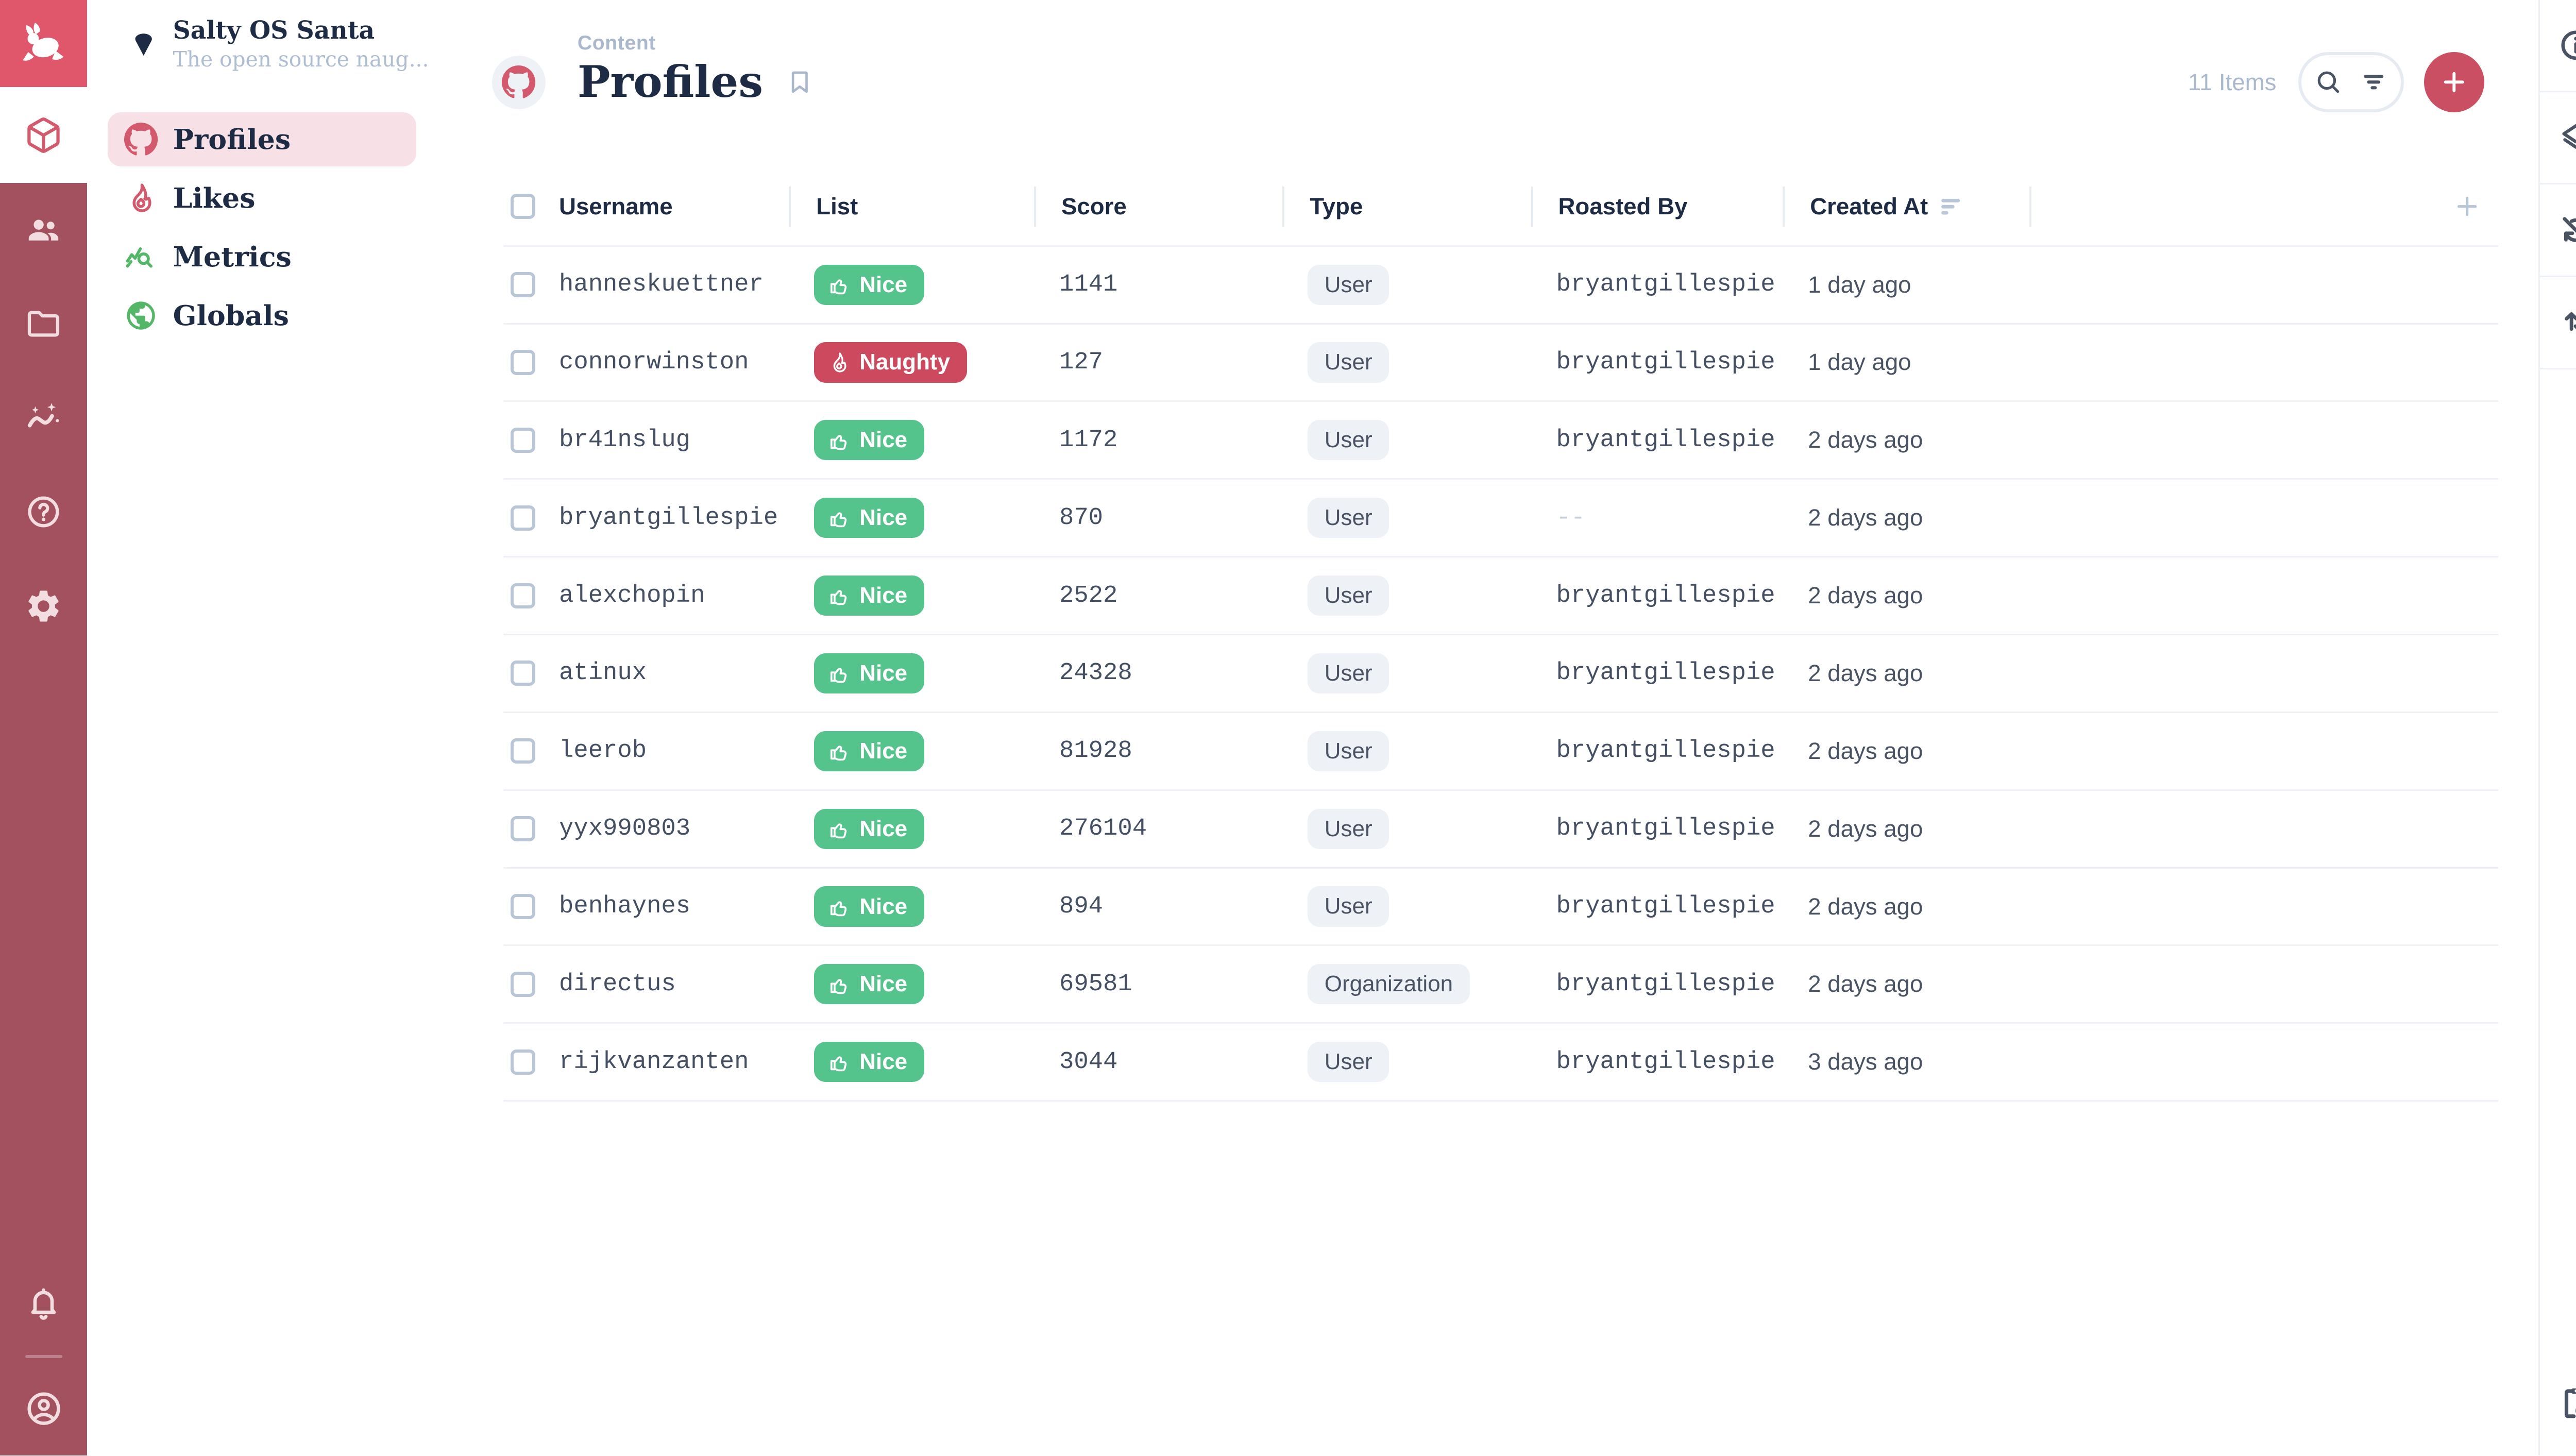 This screenshot has height=1456, width=2576. Describe the element at coordinates (911, 206) in the screenshot. I see `column-header-list: List` at that location.